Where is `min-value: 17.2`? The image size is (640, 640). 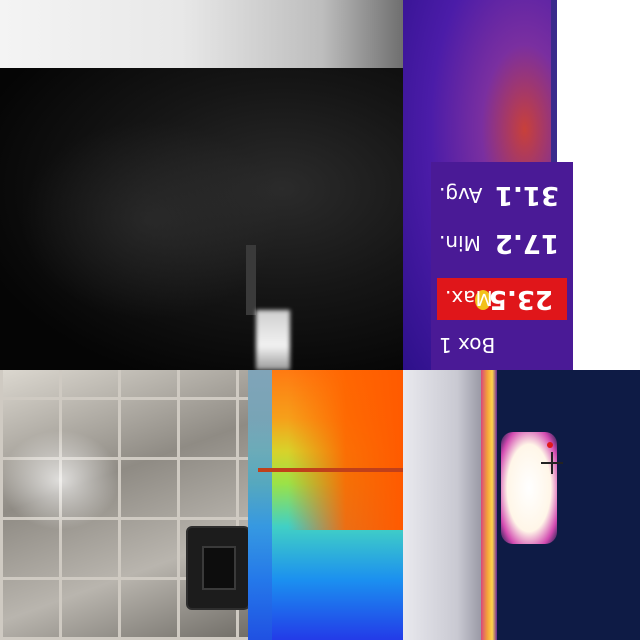
min-value: 17.2 is located at coordinates (526, 243).